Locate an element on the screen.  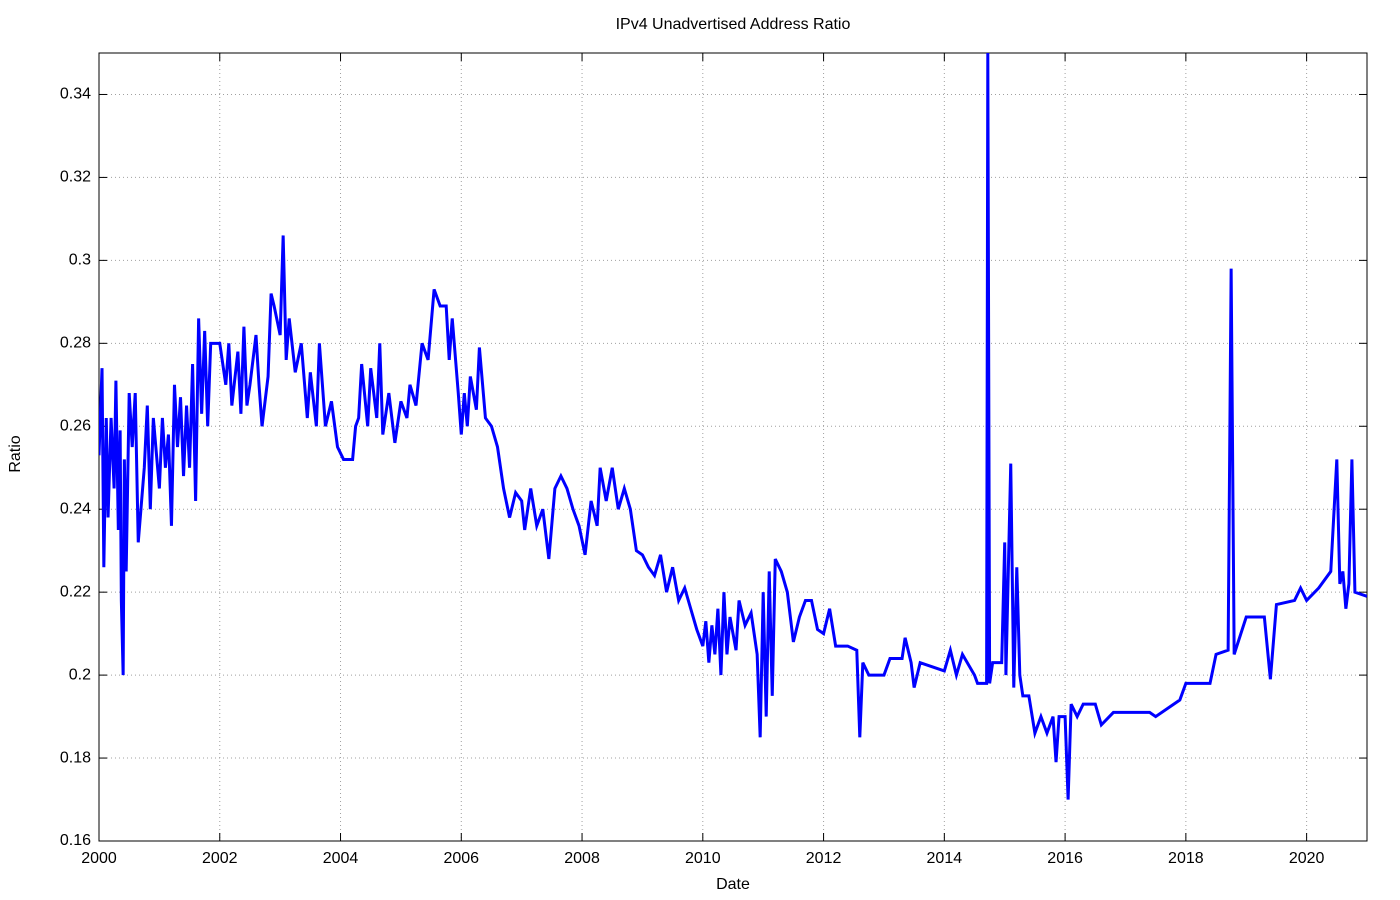
y-tick-label: 0.3 is located at coordinates (80, 260).